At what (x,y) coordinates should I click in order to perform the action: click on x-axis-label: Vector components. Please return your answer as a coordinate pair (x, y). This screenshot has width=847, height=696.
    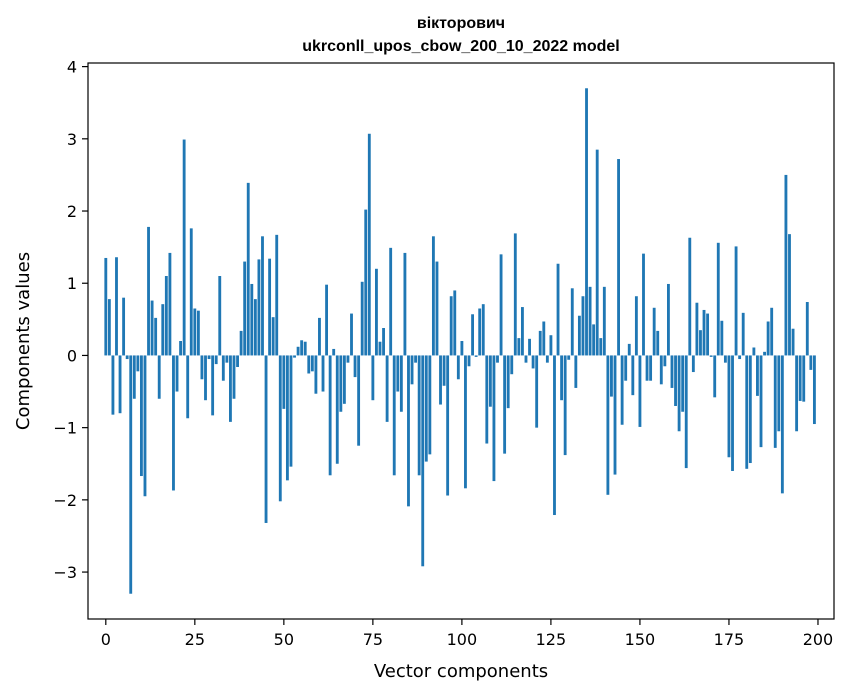
    Looking at the image, I should click on (461, 671).